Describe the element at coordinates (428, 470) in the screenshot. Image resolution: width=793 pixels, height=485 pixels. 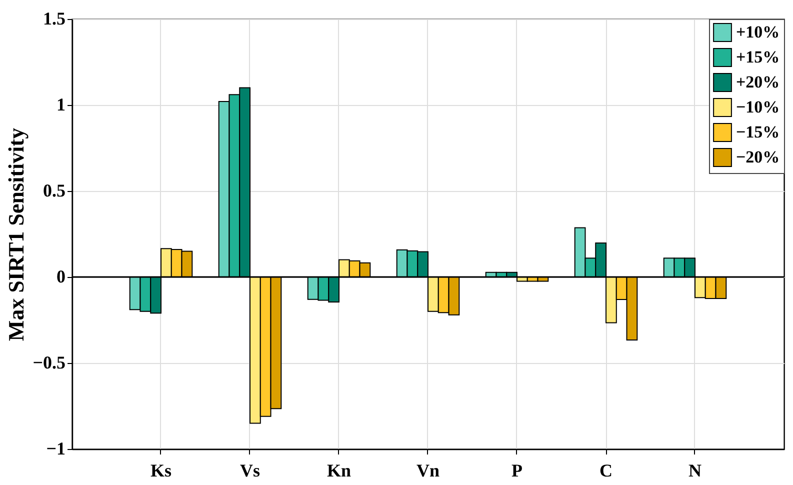
I see `x-tick-label: Vn` at that location.